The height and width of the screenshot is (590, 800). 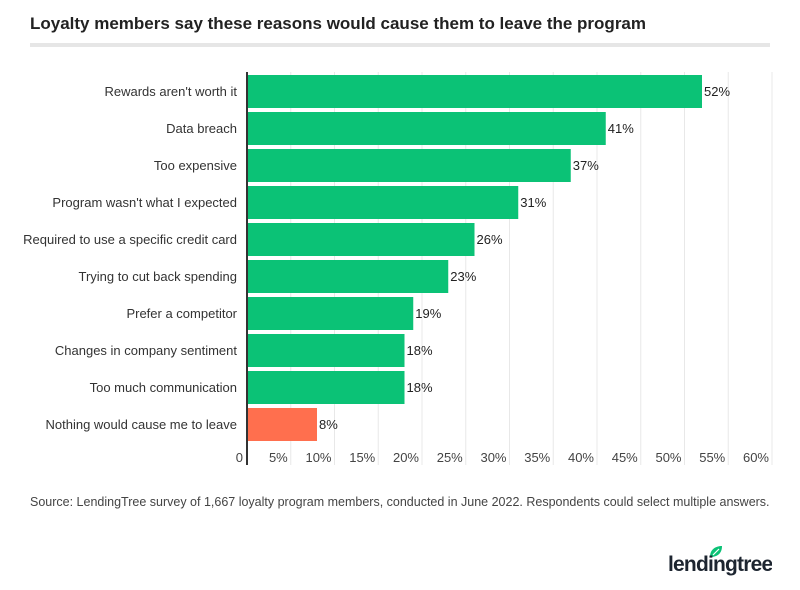 What do you see at coordinates (318, 457) in the screenshot?
I see `x-tick-label: 10%` at bounding box center [318, 457].